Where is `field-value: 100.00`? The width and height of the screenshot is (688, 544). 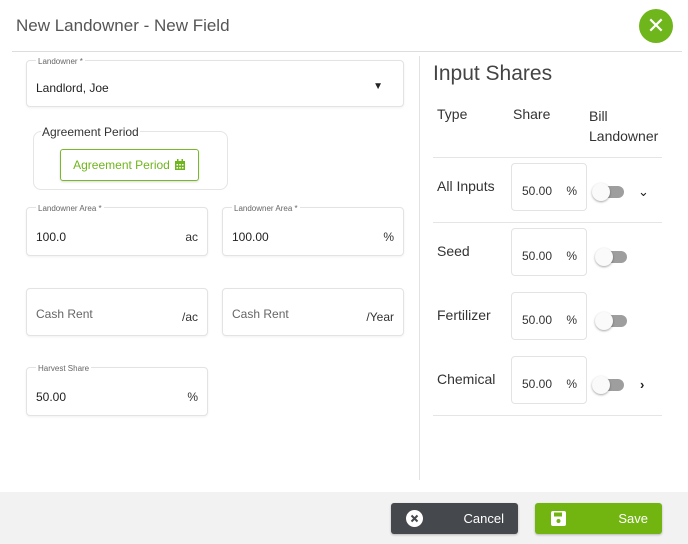
field-value: 100.00 is located at coordinates (250, 237).